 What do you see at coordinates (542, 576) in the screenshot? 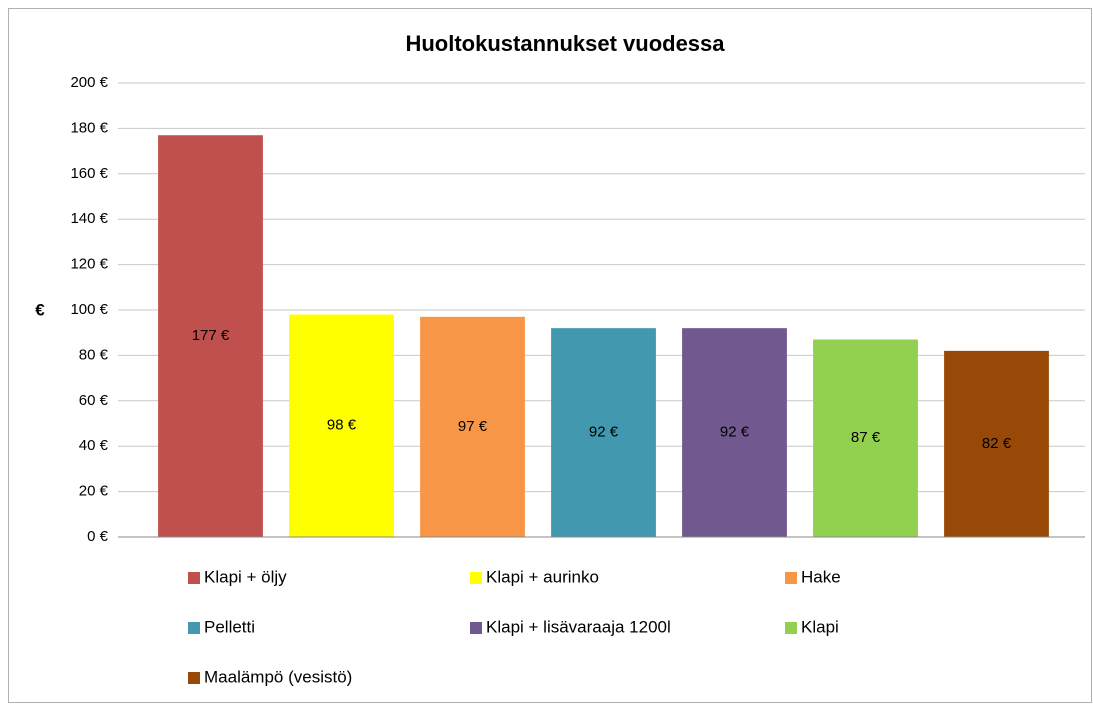
I see `legend-label: Klapi + aurinko` at bounding box center [542, 576].